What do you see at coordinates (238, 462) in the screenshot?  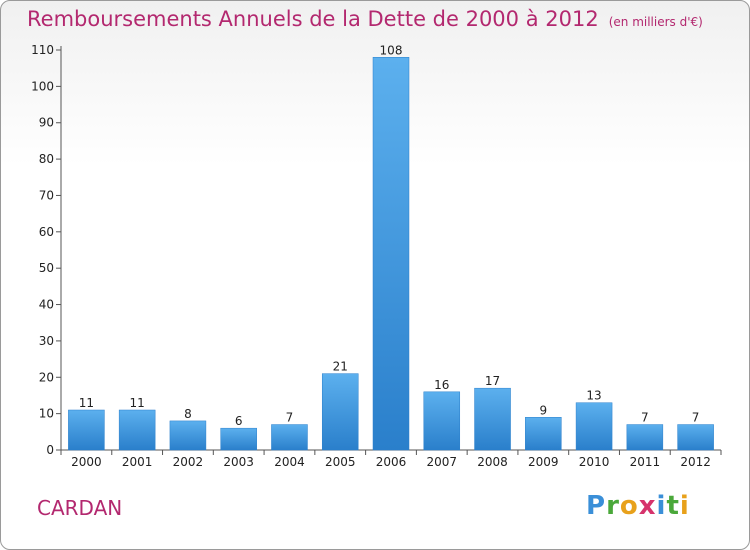 I see `x-tick-label: 2003` at bounding box center [238, 462].